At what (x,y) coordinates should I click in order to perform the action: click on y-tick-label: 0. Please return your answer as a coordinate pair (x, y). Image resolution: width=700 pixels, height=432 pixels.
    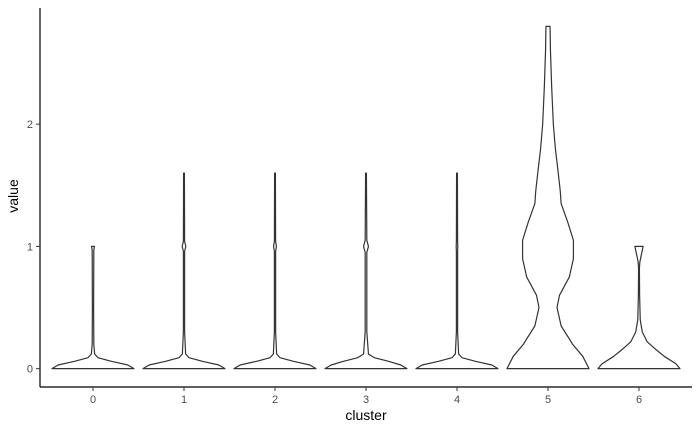
    Looking at the image, I should click on (30, 370).